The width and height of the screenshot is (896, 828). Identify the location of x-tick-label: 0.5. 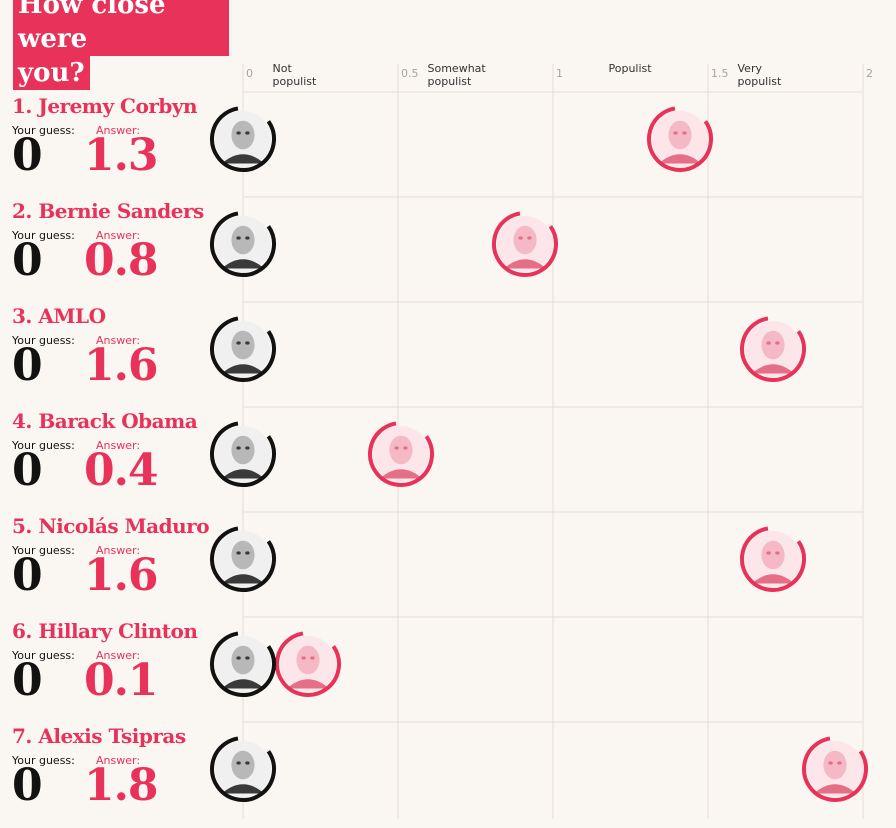
(410, 73).